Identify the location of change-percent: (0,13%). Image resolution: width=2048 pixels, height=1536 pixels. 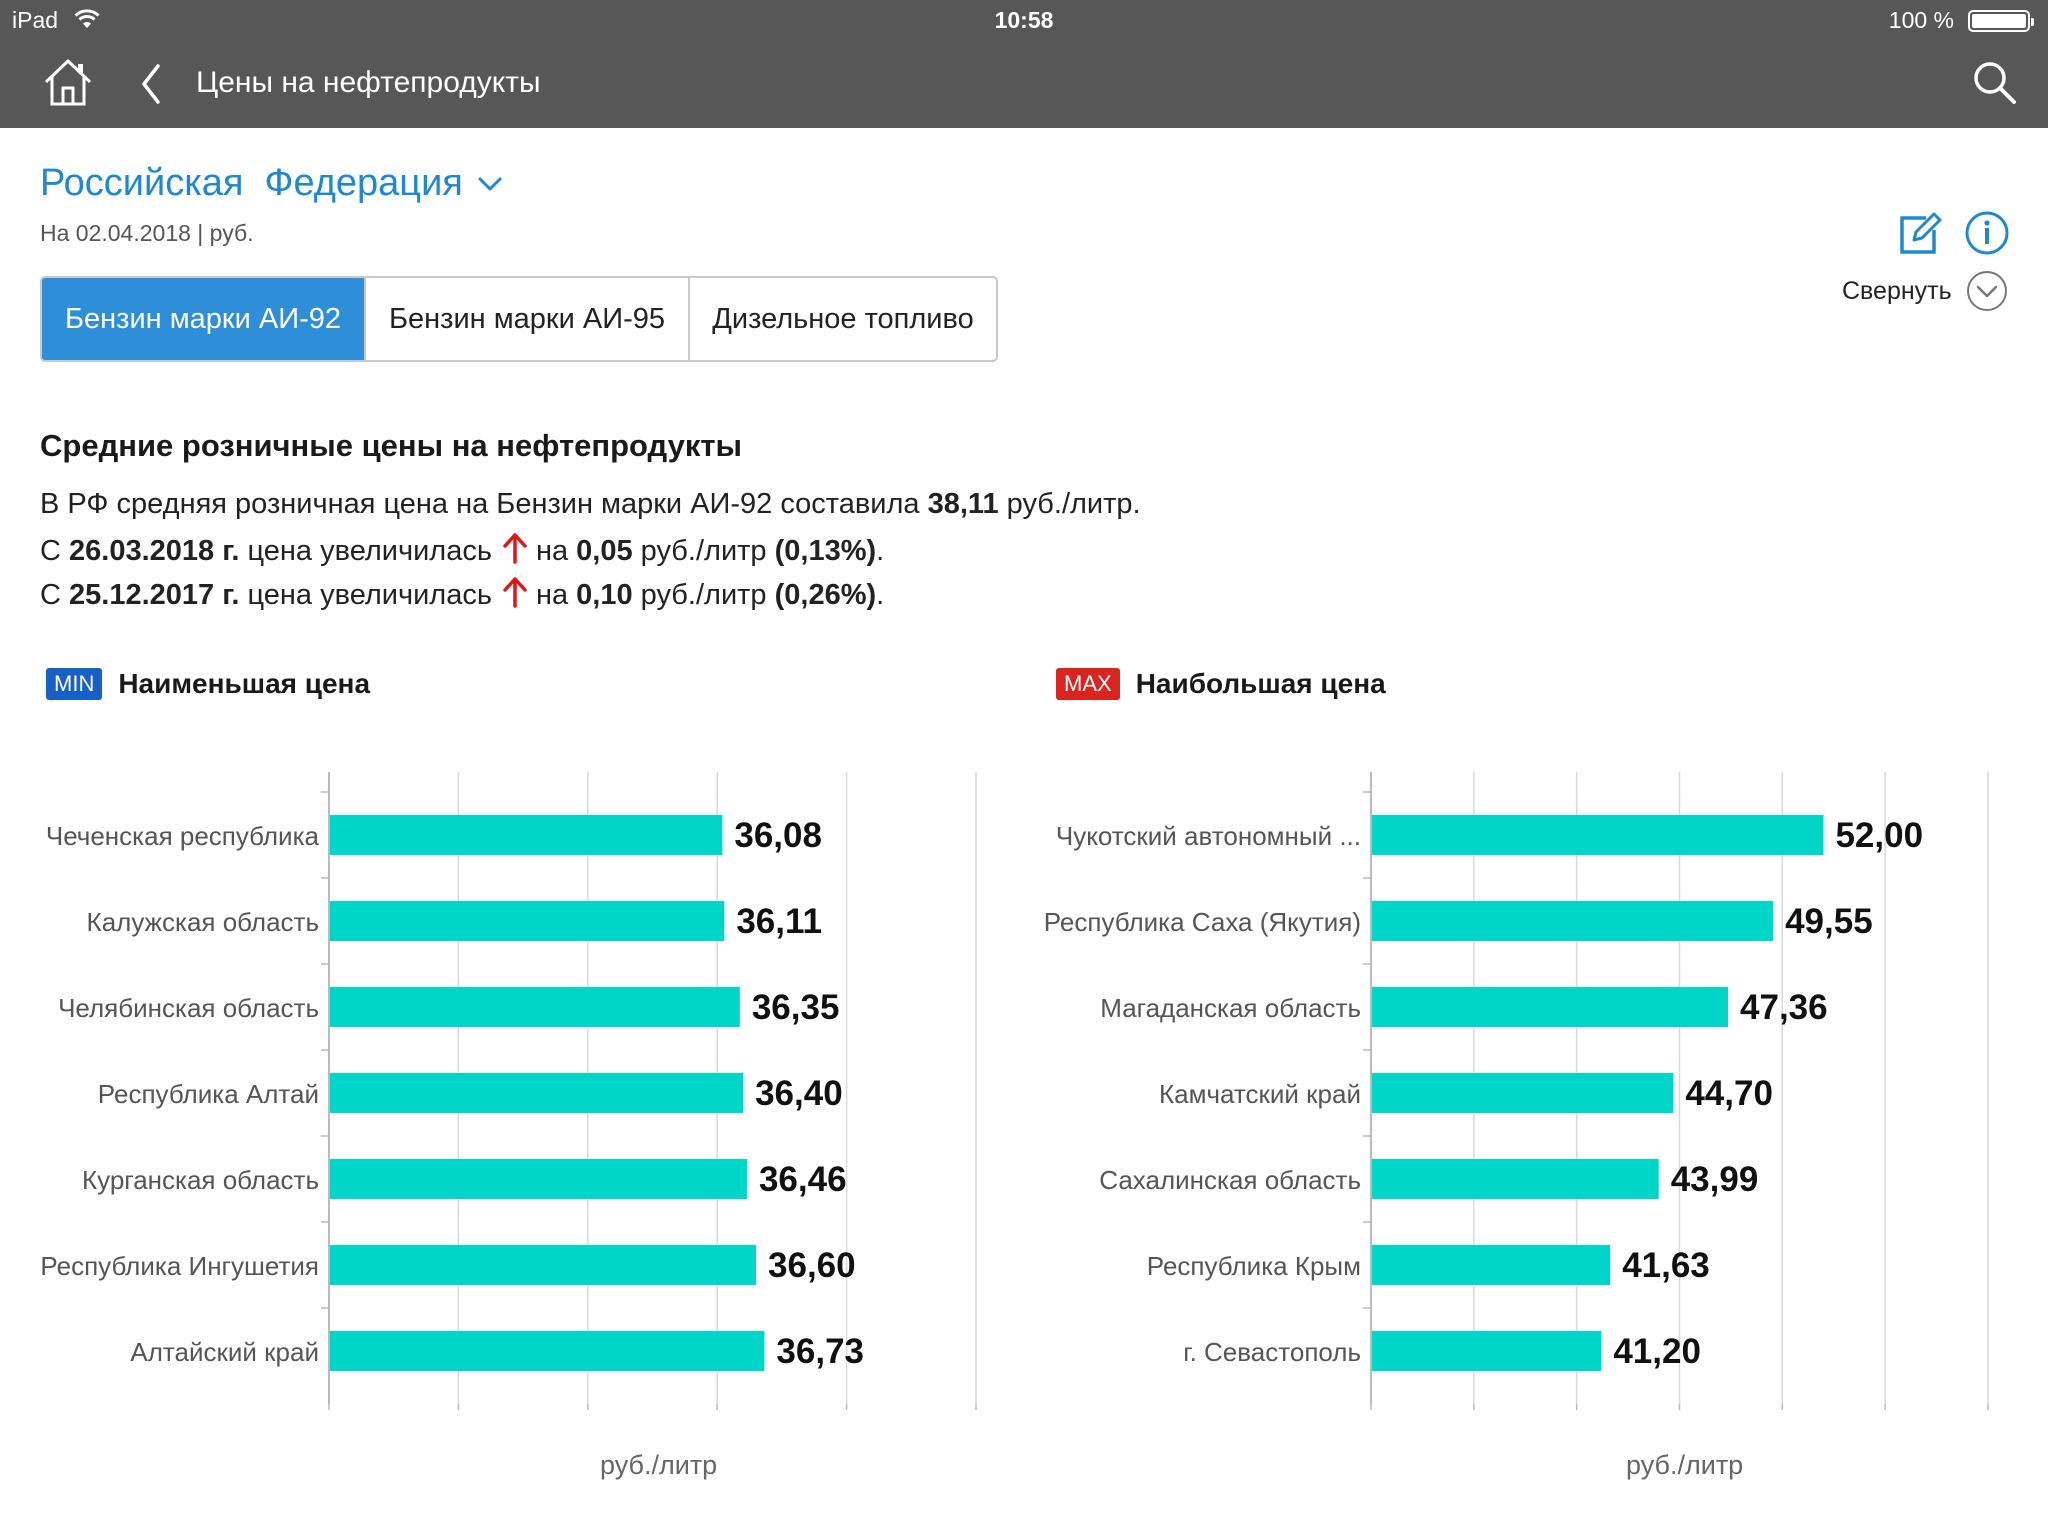
(825, 551).